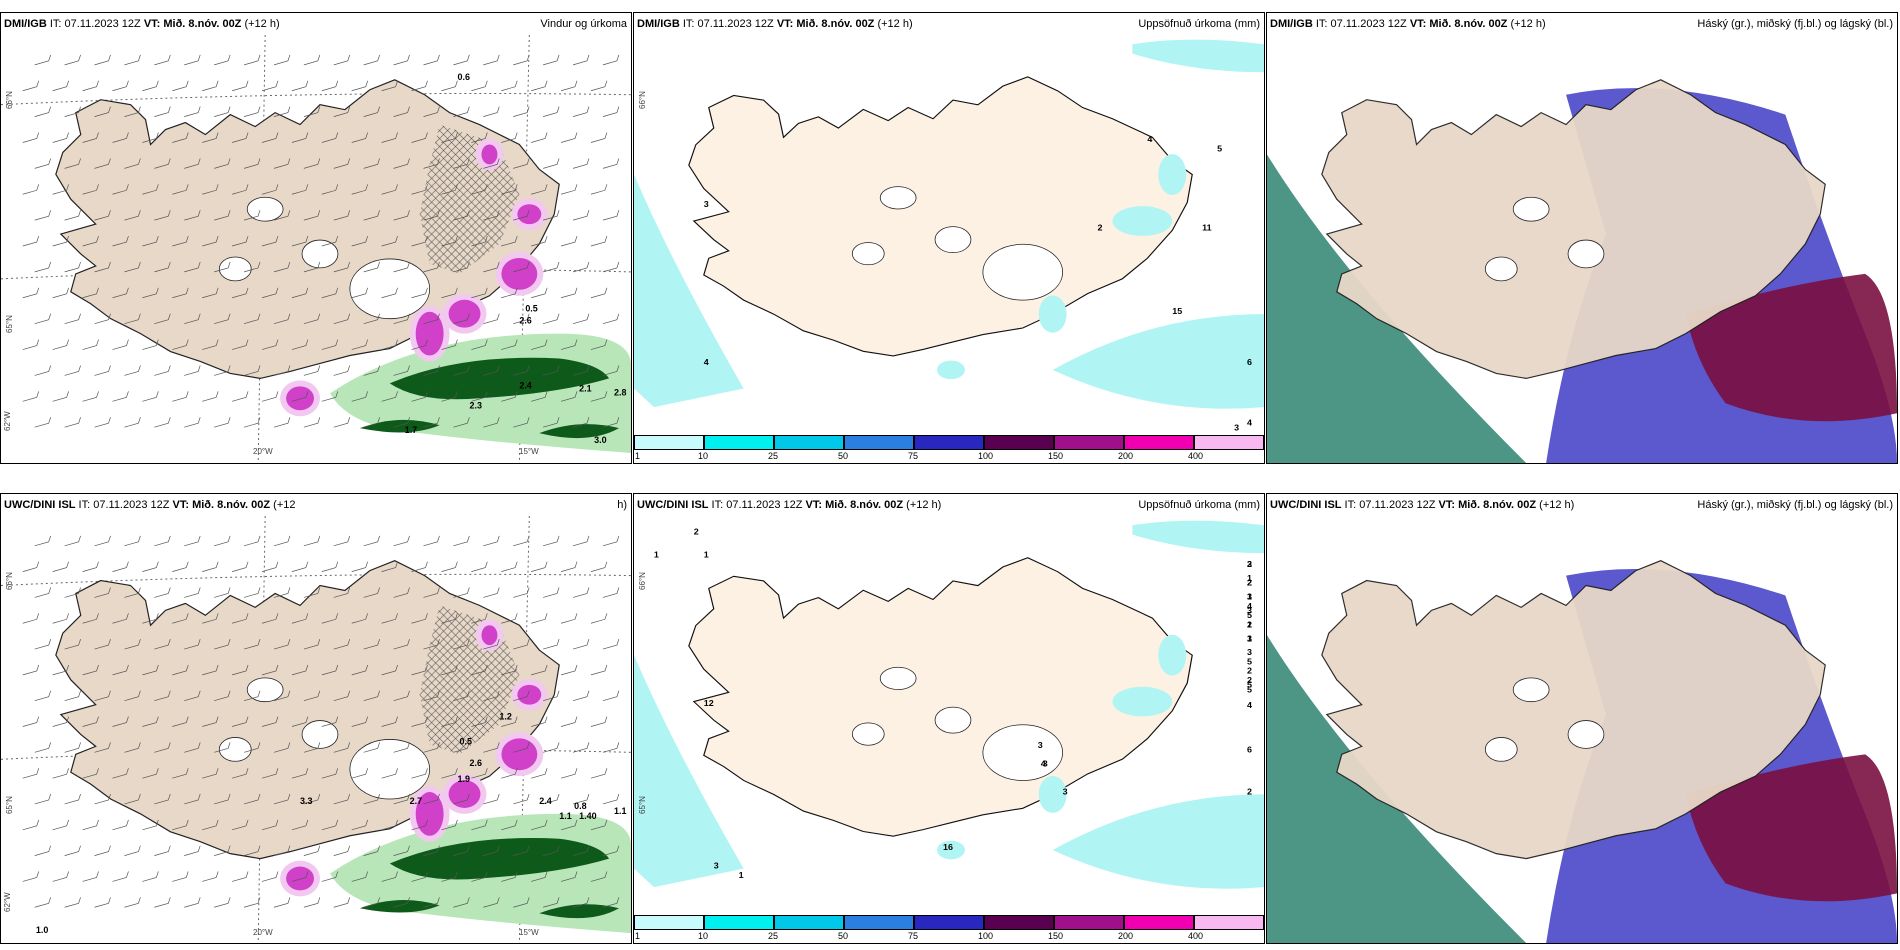 The width and height of the screenshot is (1900, 950). What do you see at coordinates (620, 811) in the screenshot?
I see `value-label: 1.1` at bounding box center [620, 811].